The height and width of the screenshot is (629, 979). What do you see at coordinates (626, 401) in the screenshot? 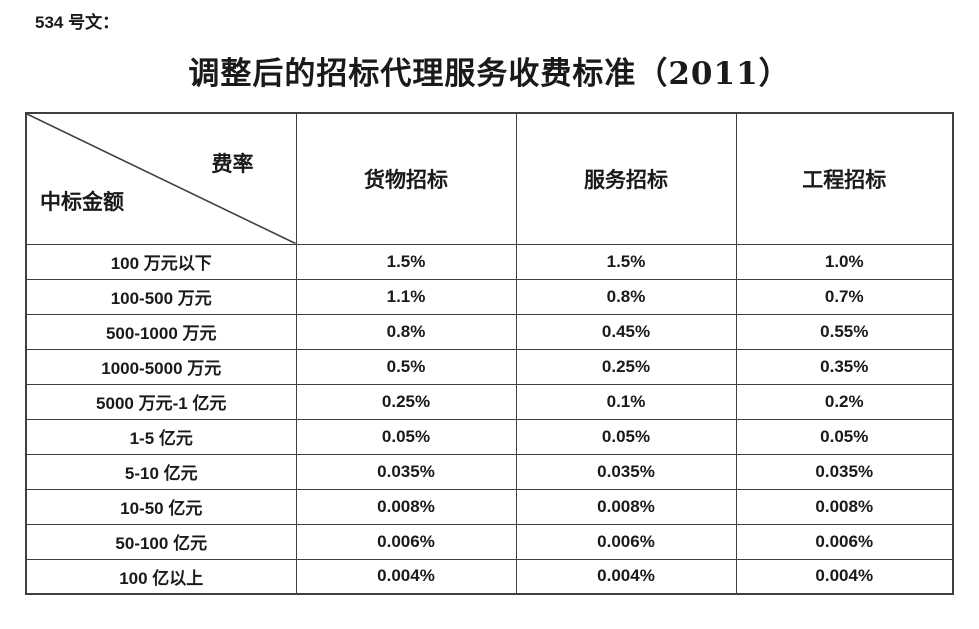
I see `rate-cell: 0.1%` at bounding box center [626, 401].